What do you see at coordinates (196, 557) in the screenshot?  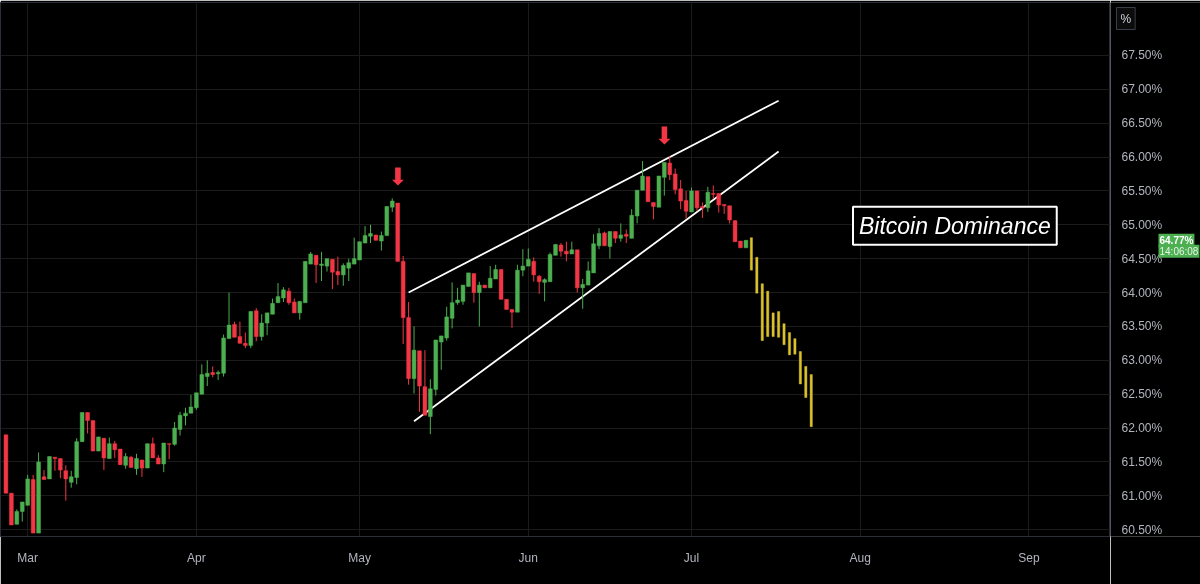 I see `x-tick-label: Apr` at bounding box center [196, 557].